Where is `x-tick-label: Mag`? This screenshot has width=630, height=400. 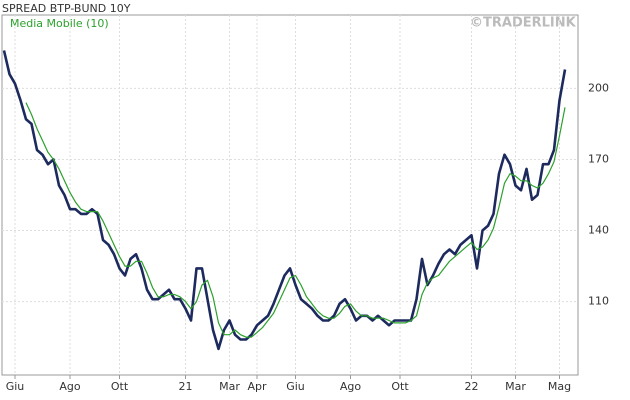 x-tick-label: Mag is located at coordinates (559, 386).